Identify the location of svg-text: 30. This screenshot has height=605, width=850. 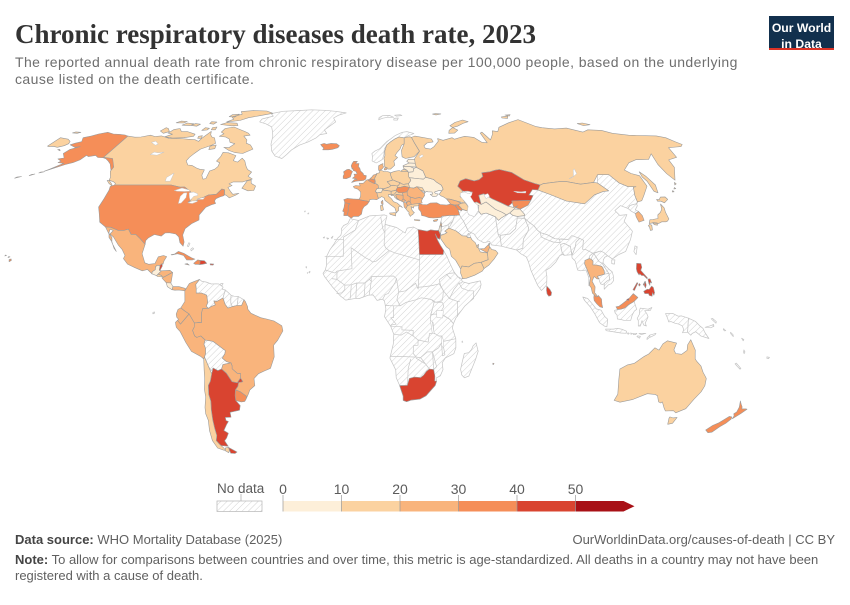
(459, 489).